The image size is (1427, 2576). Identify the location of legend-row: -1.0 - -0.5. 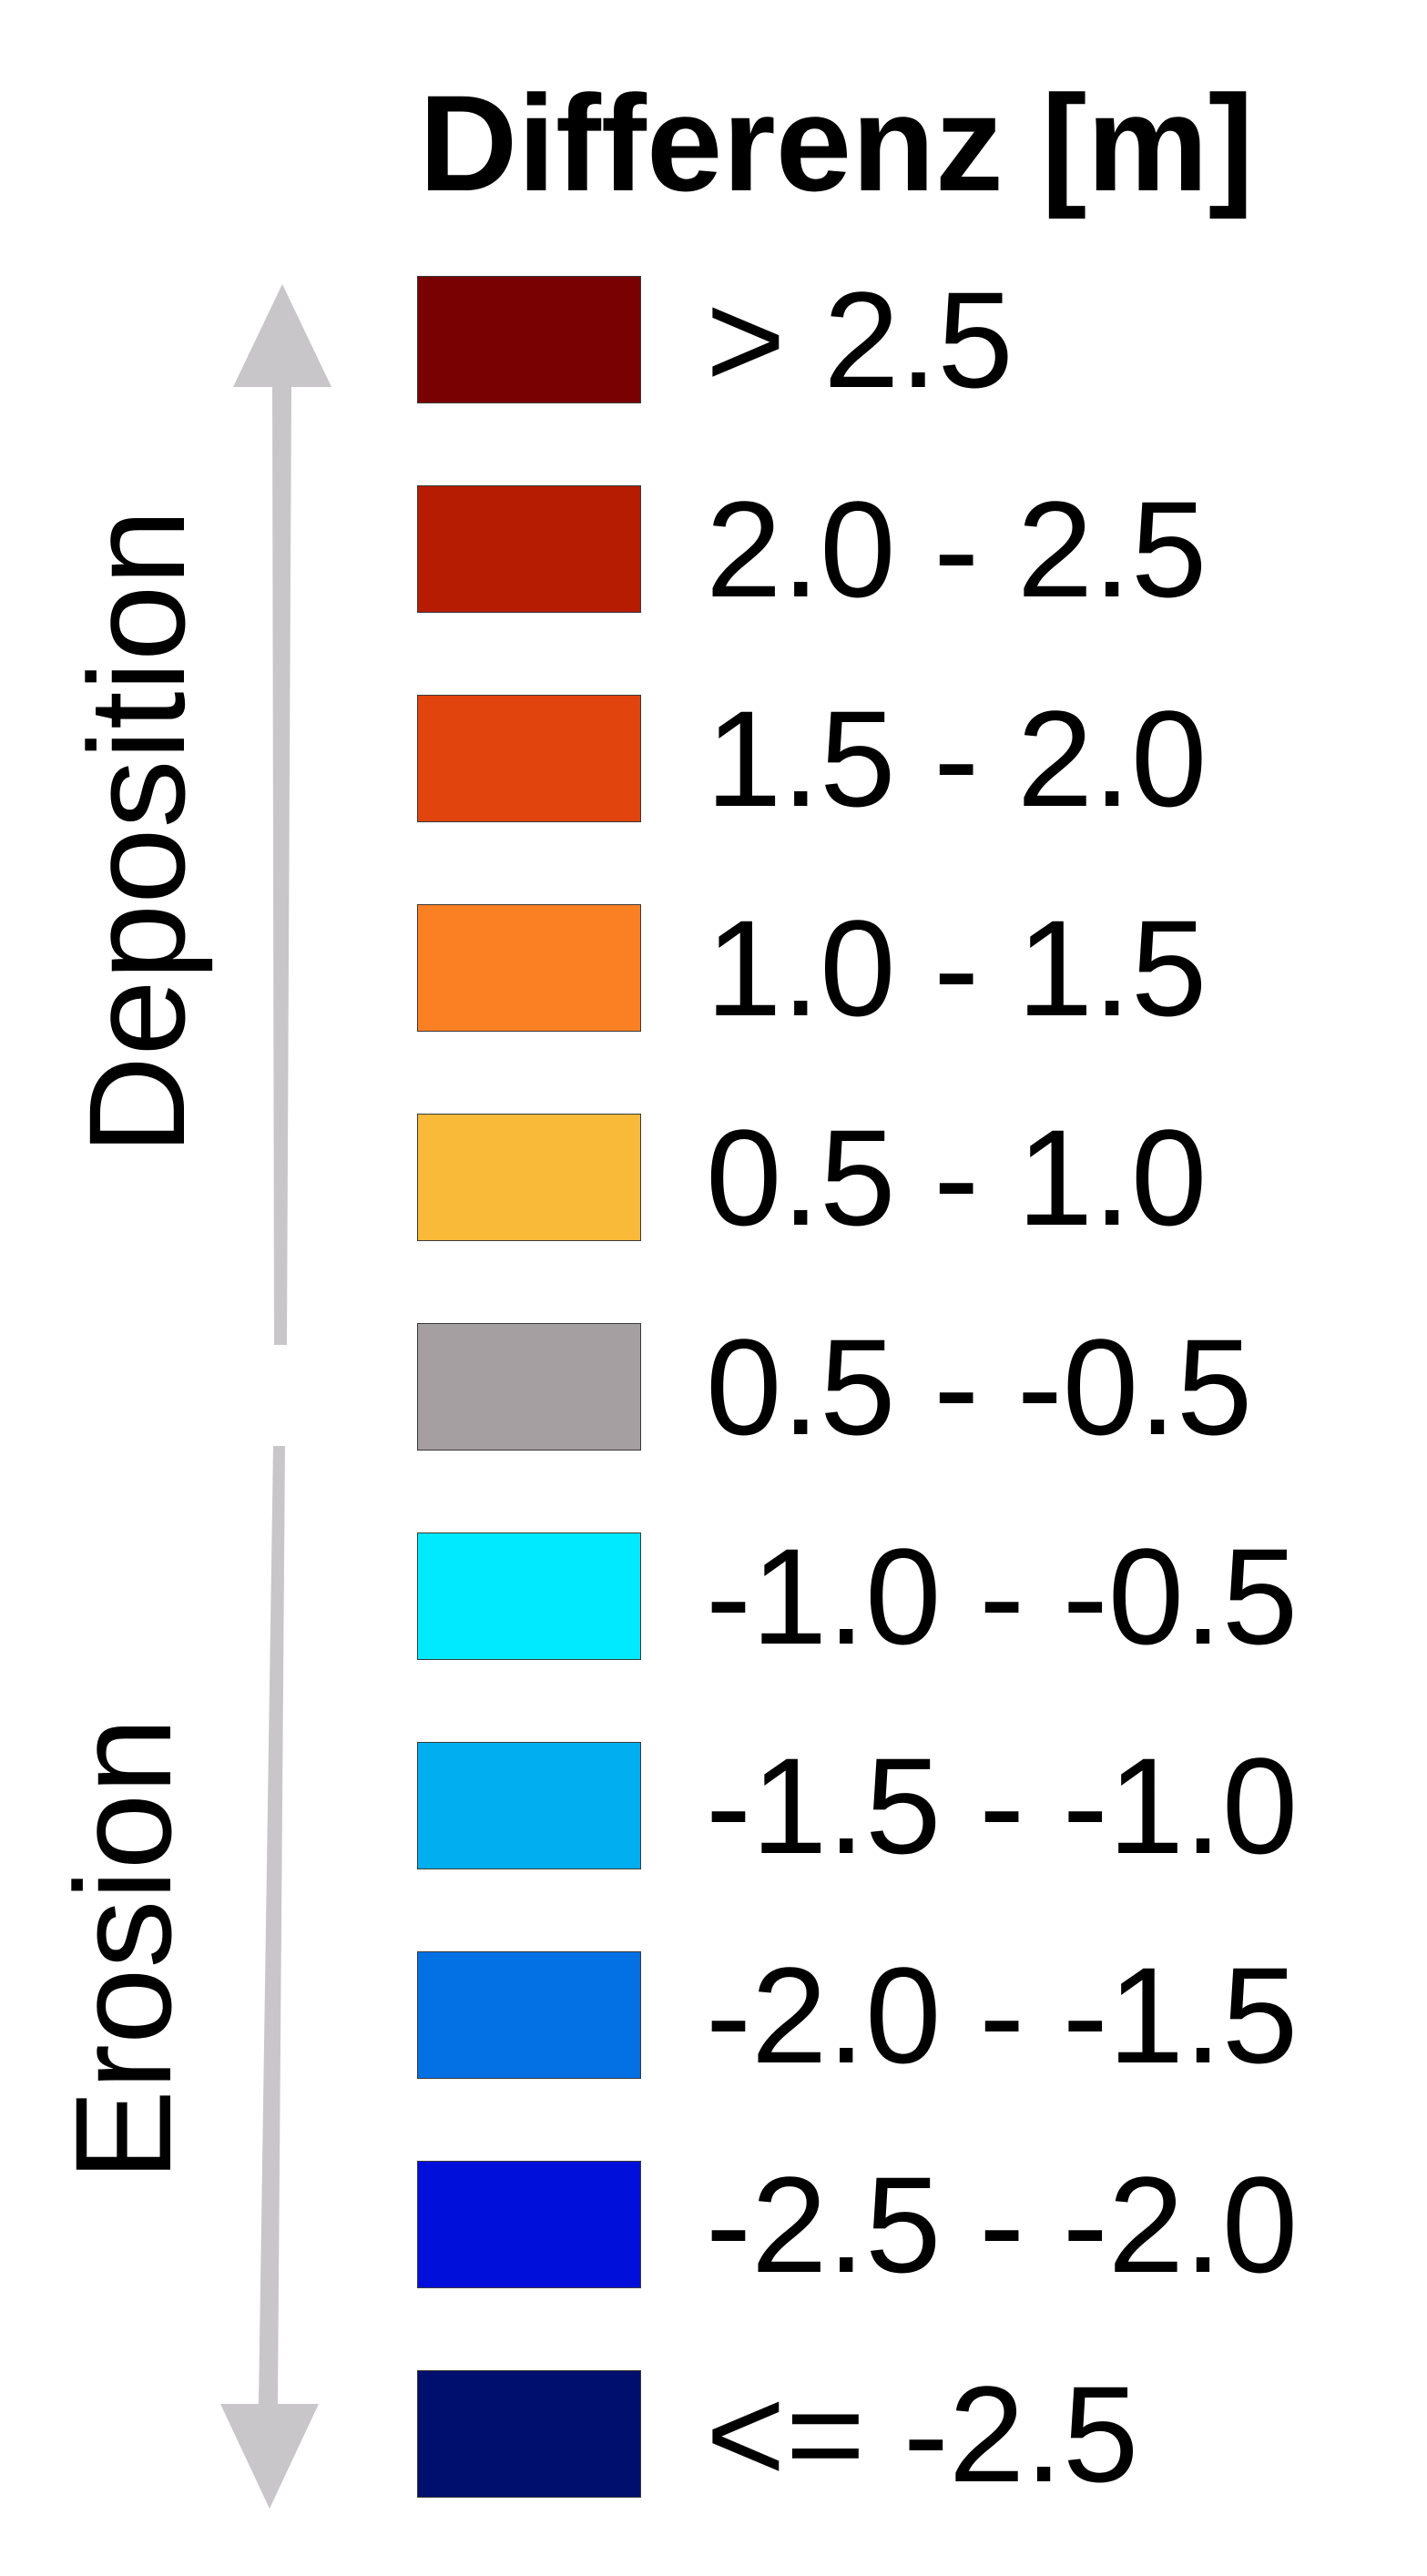
(713, 1596).